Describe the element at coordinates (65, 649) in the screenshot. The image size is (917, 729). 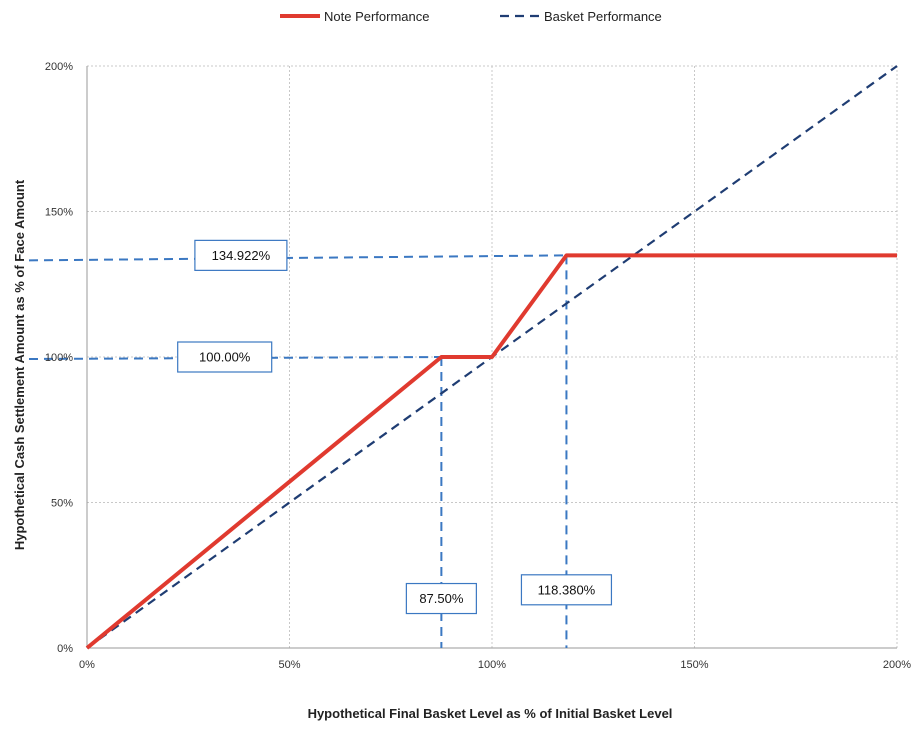
I see `y-tick-label: 0%` at that location.